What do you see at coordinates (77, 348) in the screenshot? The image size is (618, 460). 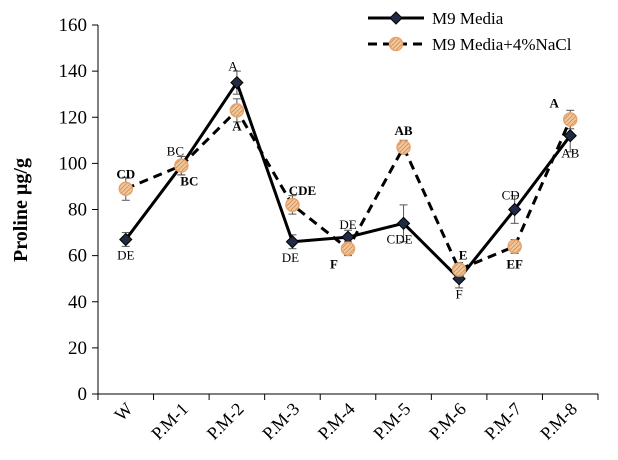 I see `y-tick-label: 20` at bounding box center [77, 348].